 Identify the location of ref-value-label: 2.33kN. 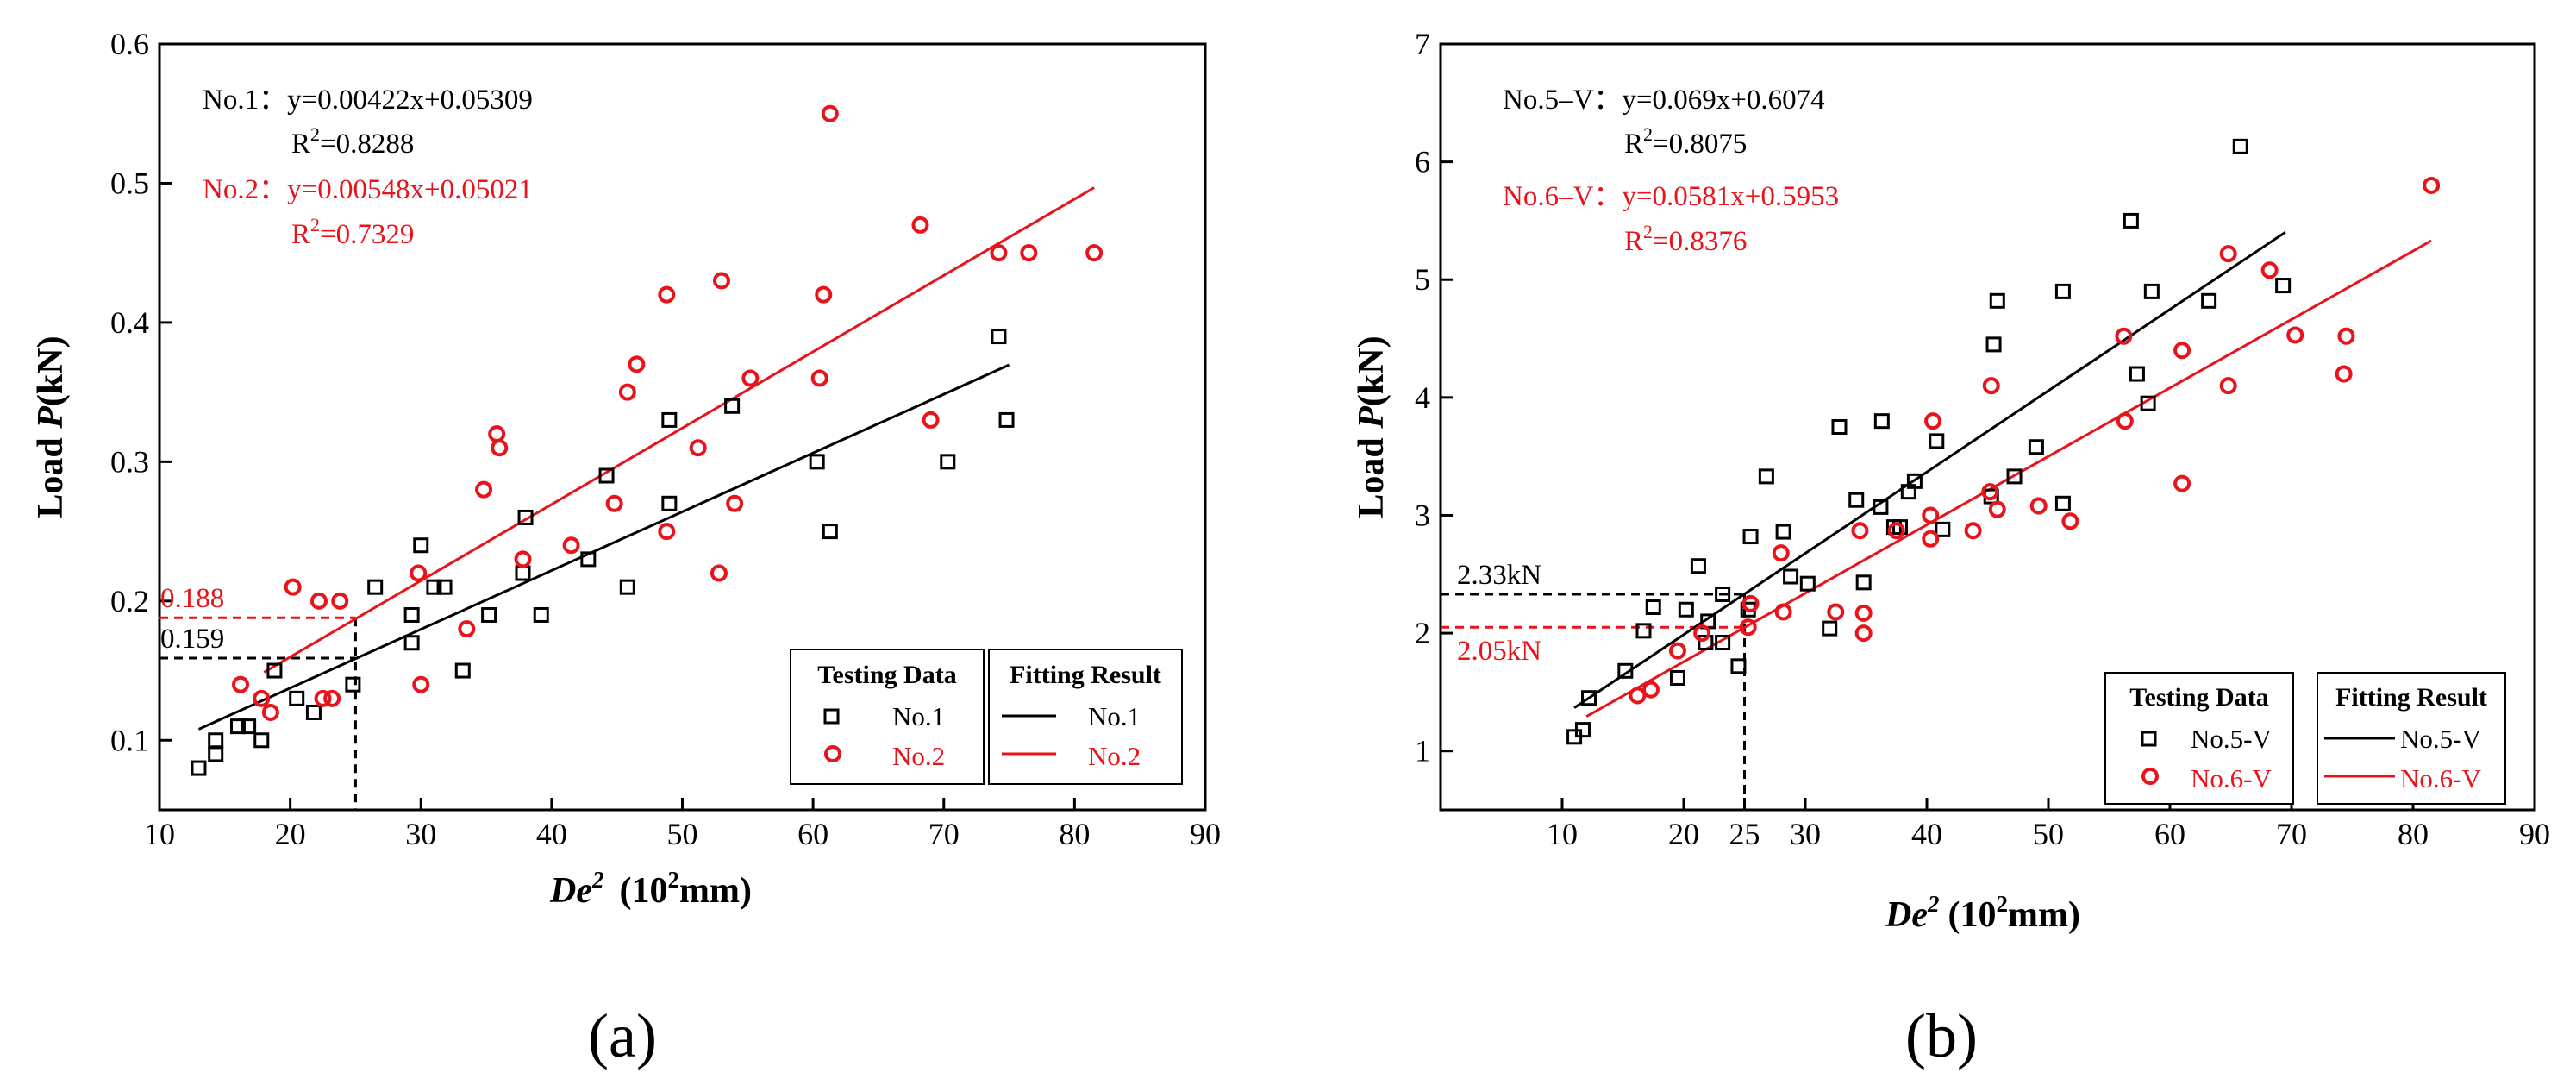
(1499, 575).